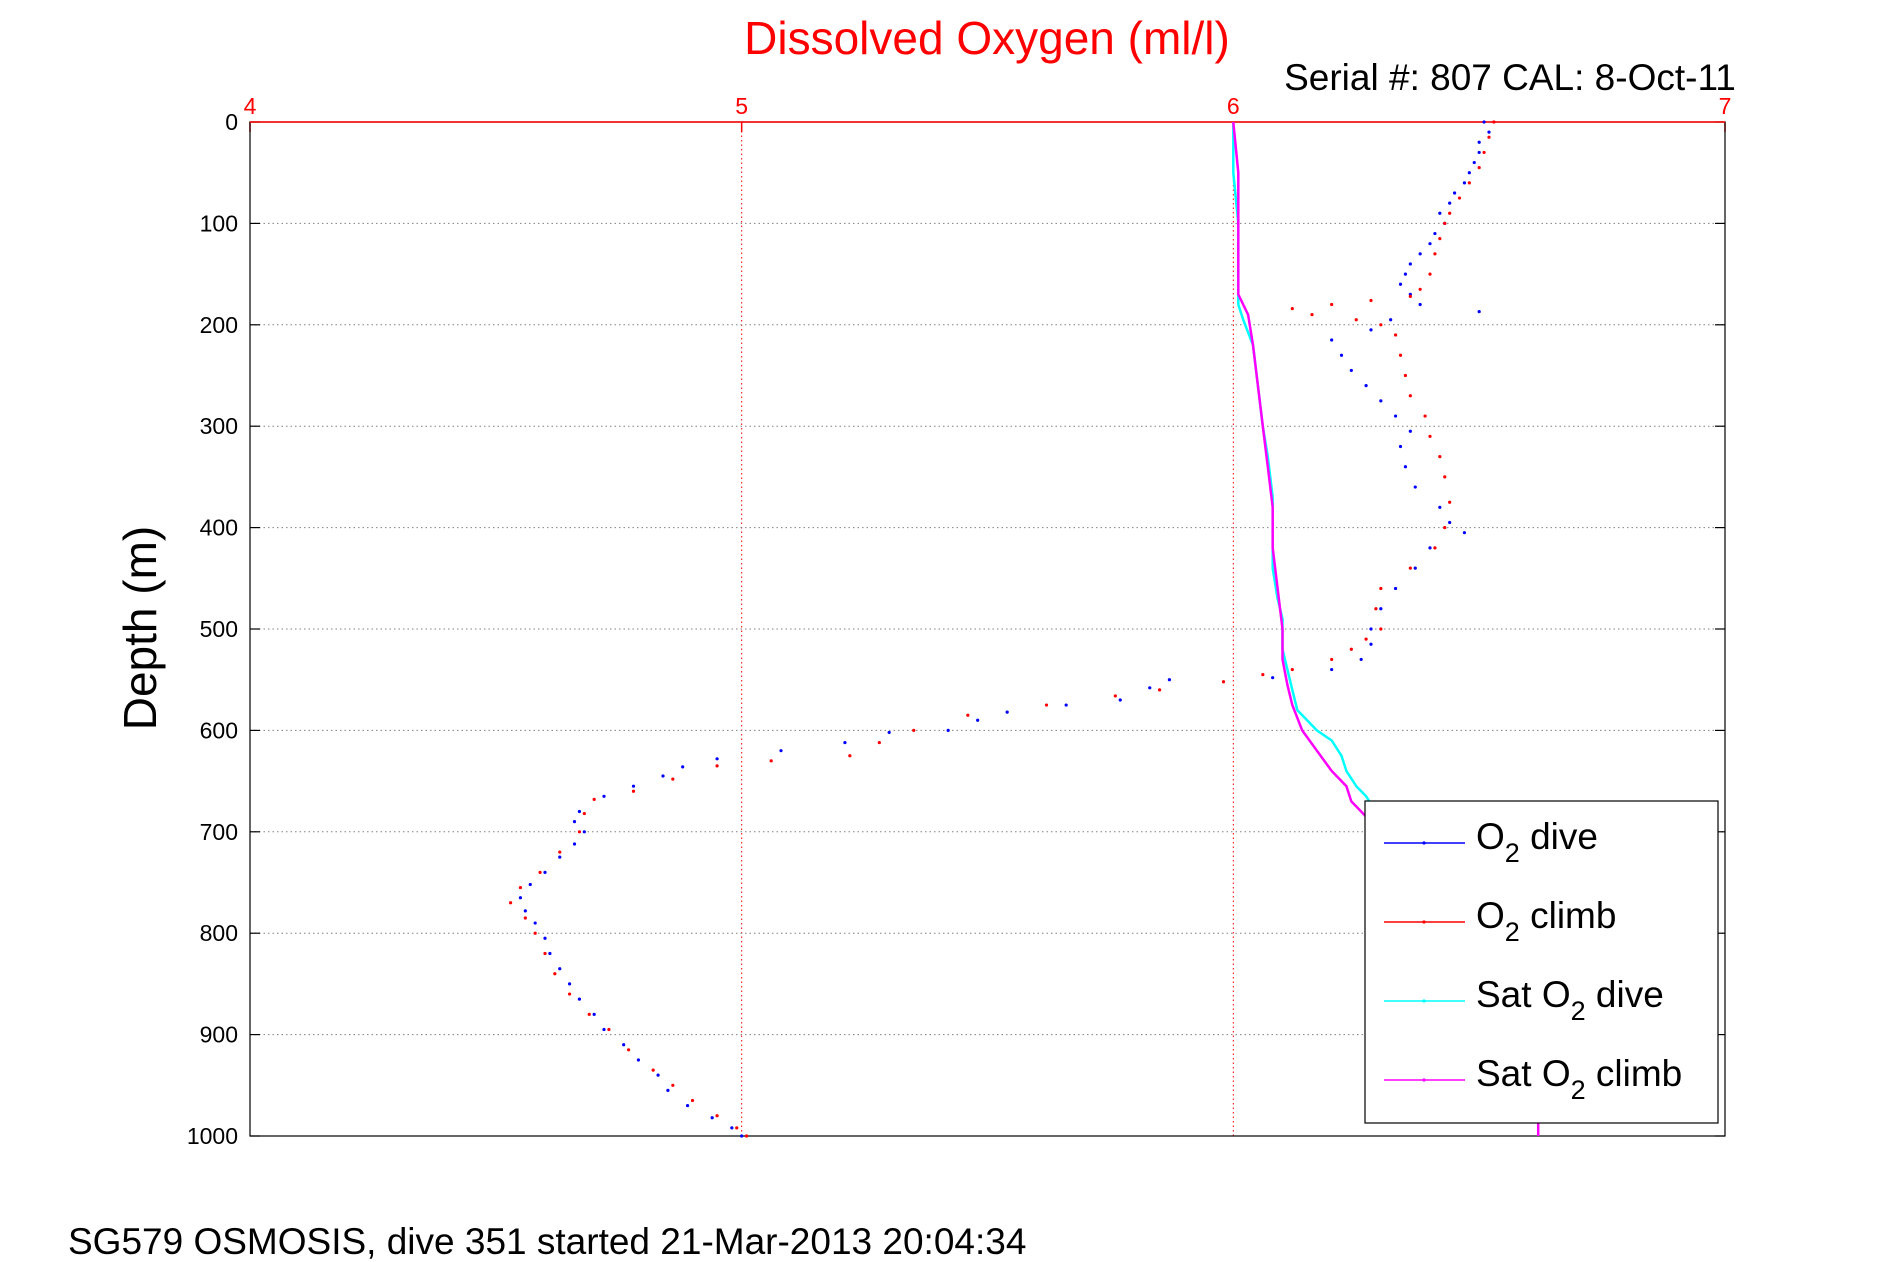 This screenshot has width=1891, height=1262. I want to click on legend-label-o2_dive: O2 dive, so click(1537, 842).